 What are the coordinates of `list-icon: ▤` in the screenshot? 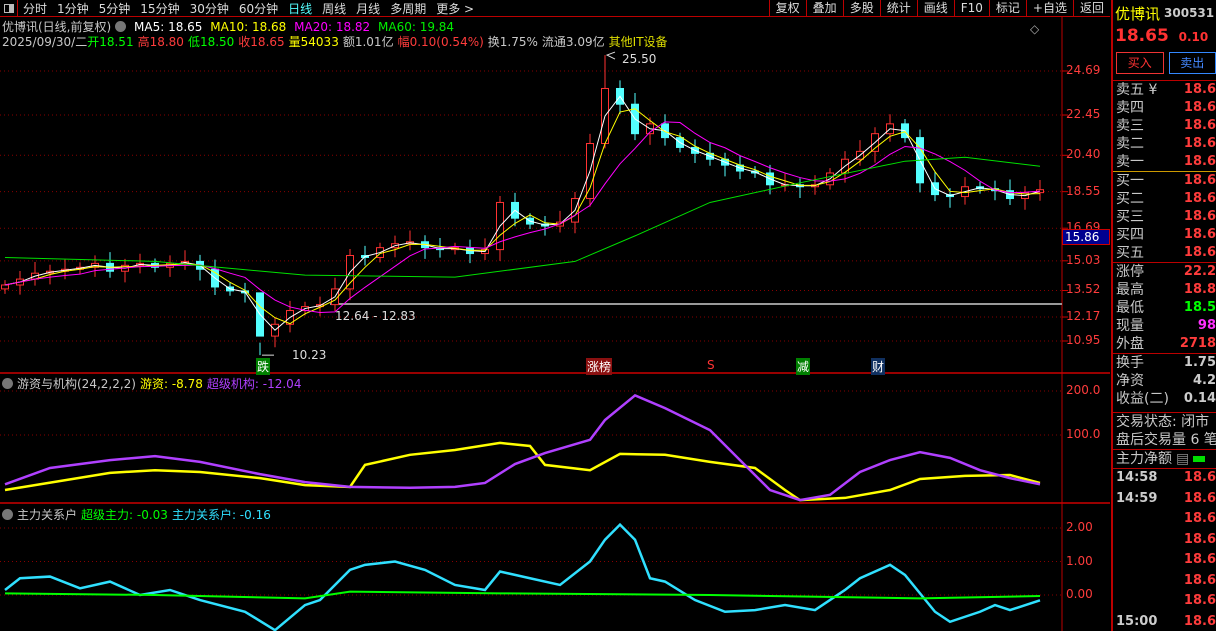 It's located at (1183, 459).